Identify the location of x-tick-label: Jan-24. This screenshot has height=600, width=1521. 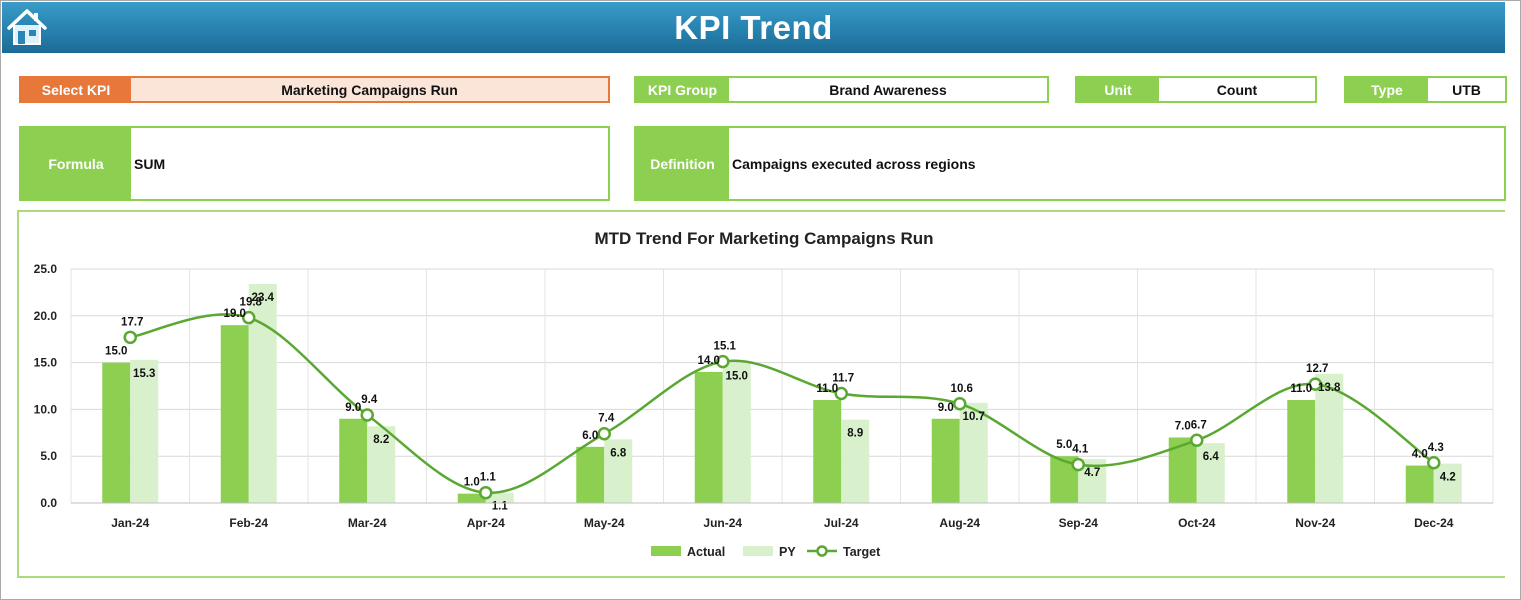
(130, 523).